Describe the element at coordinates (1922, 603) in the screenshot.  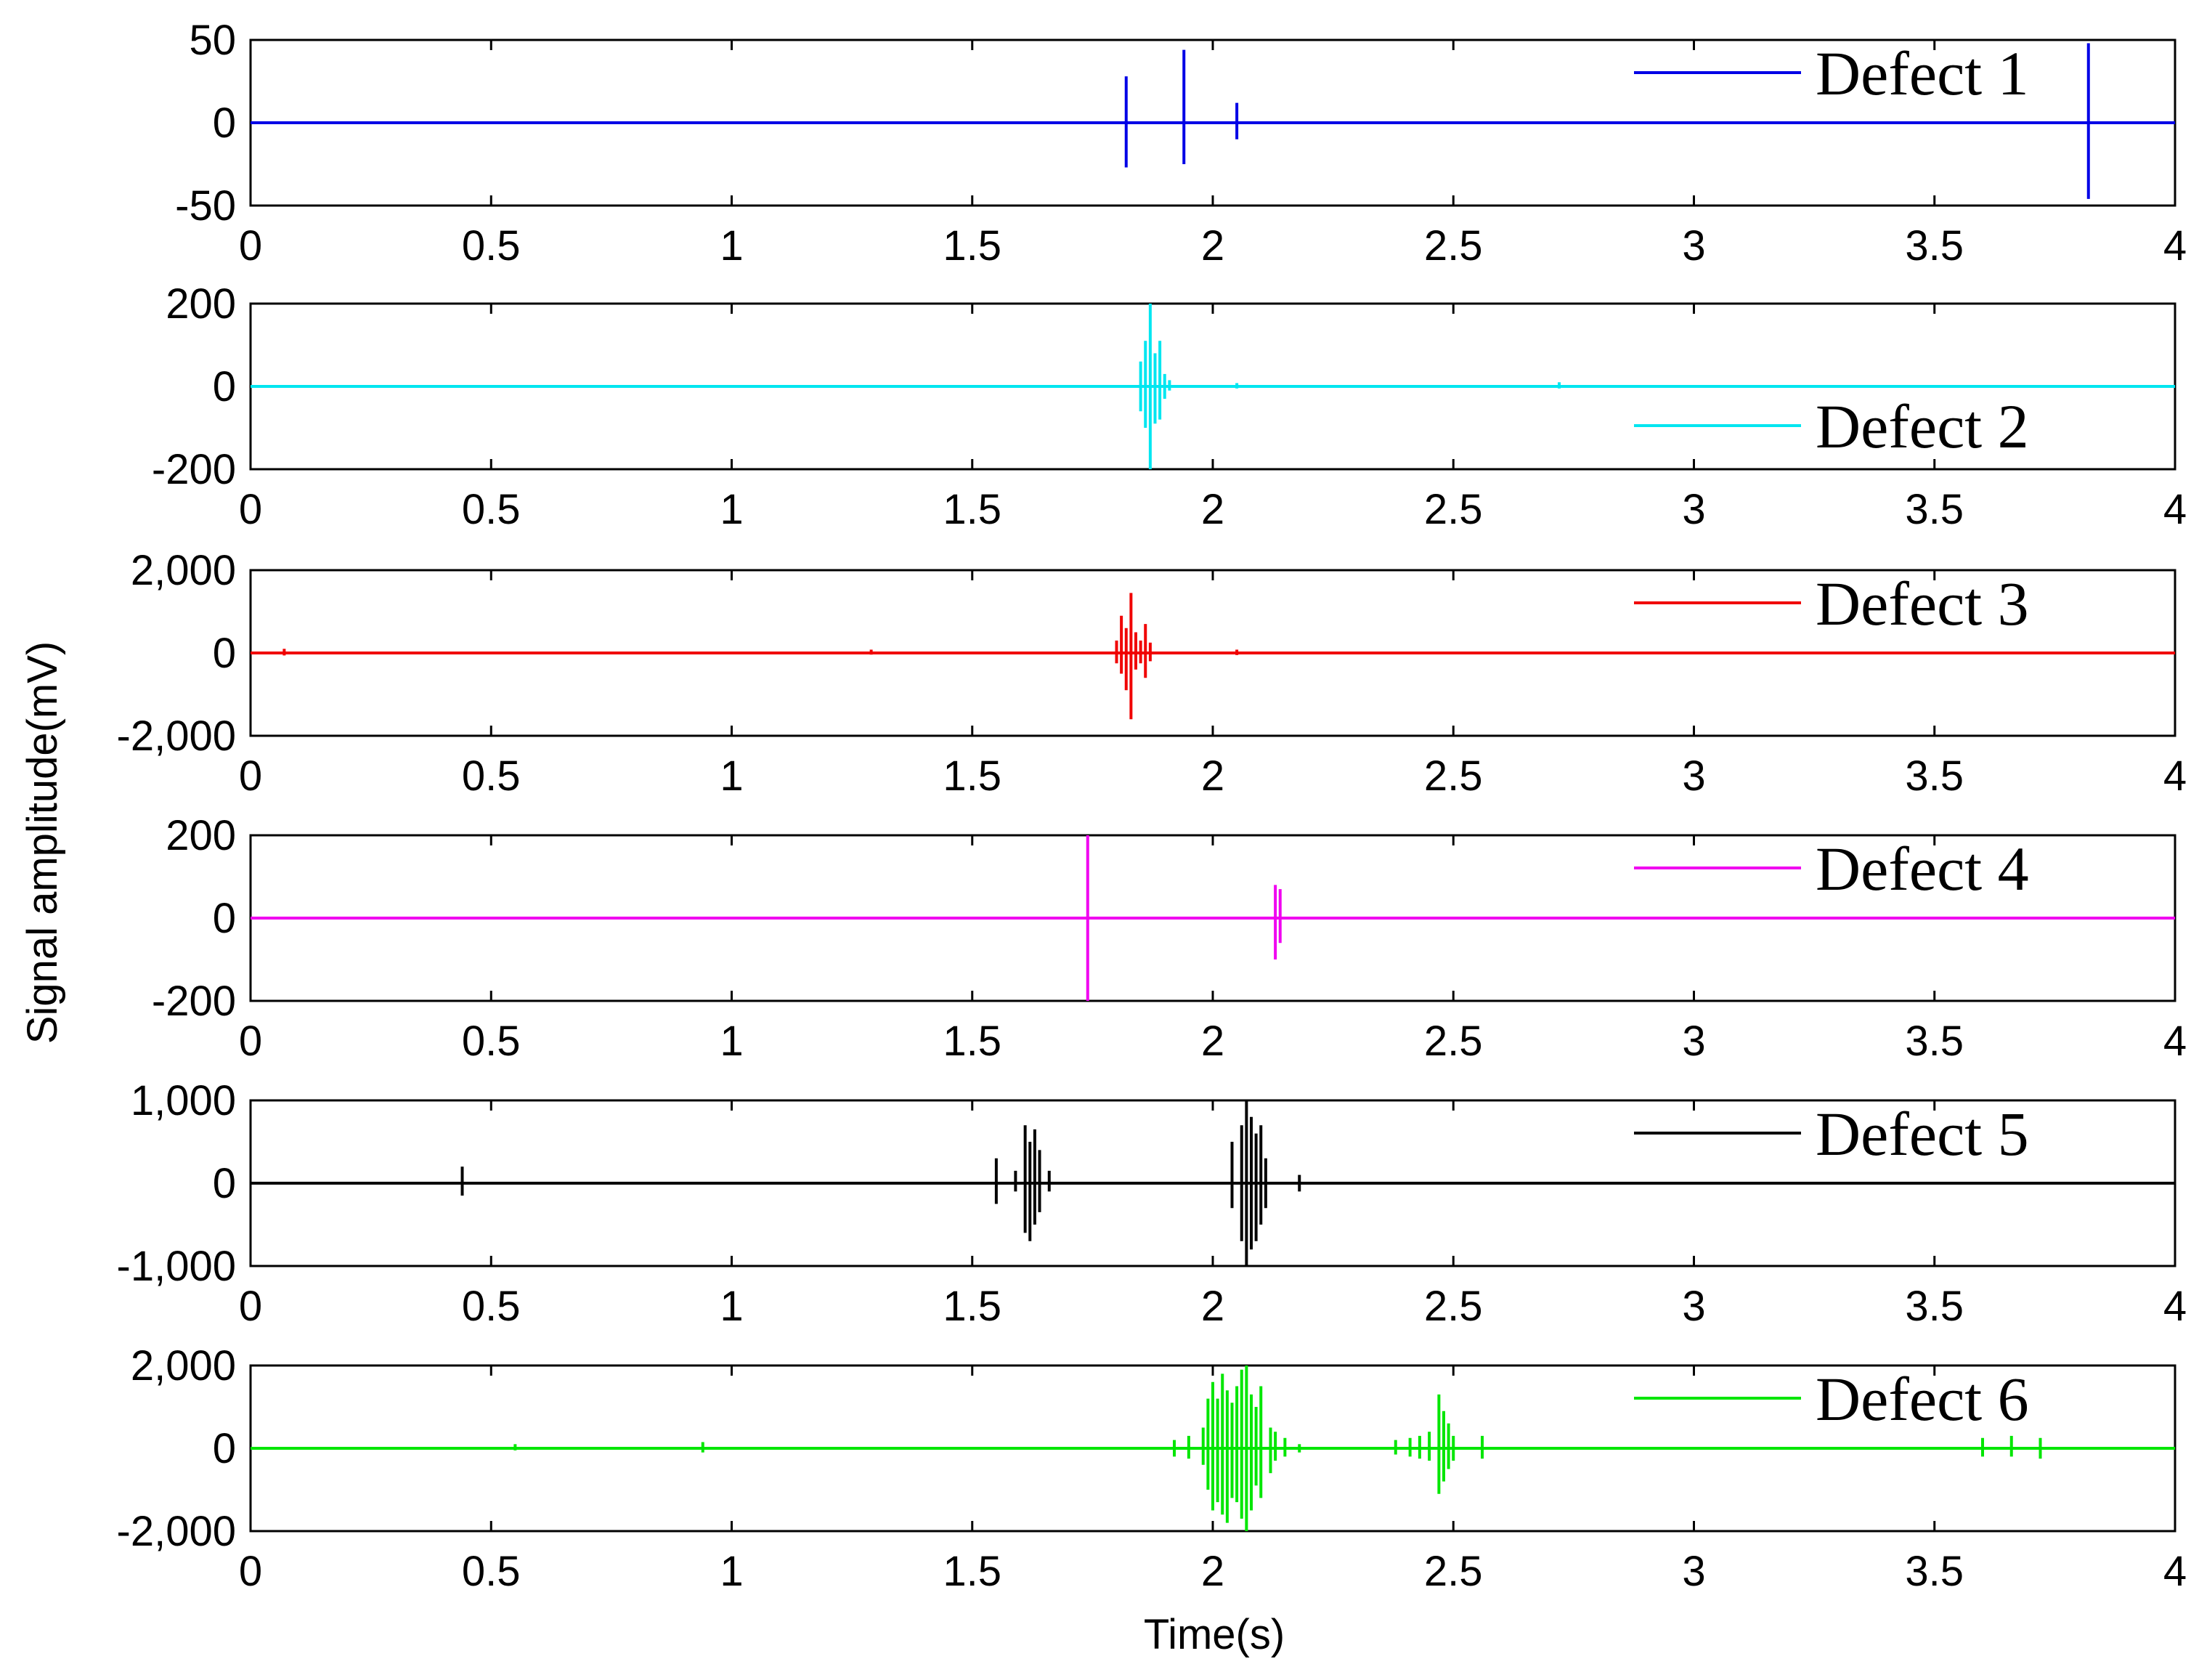
I see `legend-label: Defect 3` at that location.